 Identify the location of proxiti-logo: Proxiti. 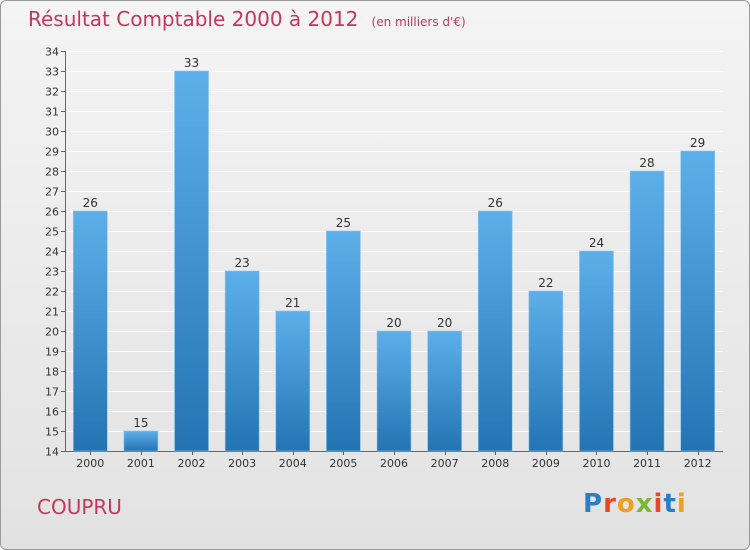
(635, 504).